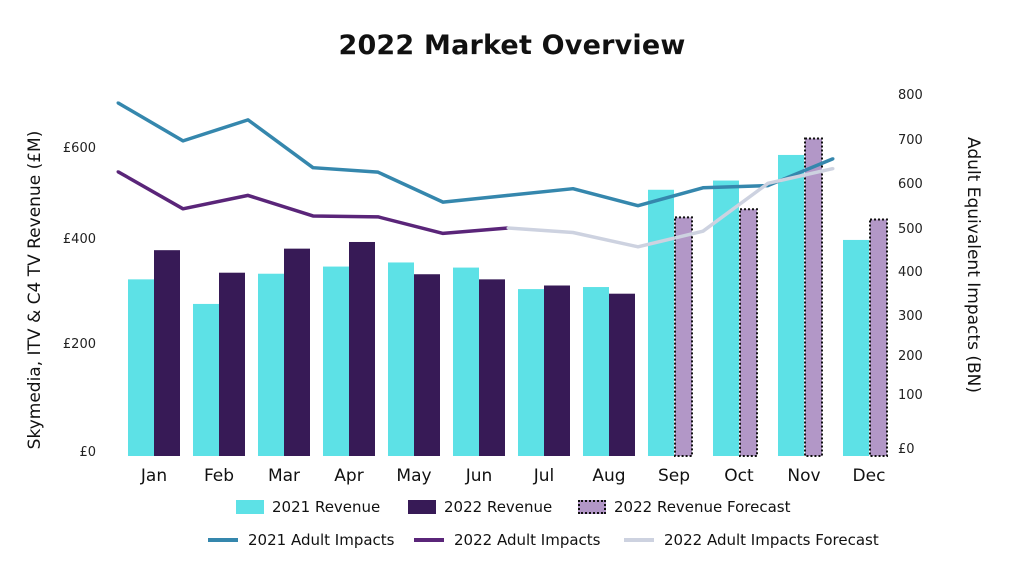  Describe the element at coordinates (118, 103) in the screenshot. I see `point-2021-adult-impacts-jan` at that location.